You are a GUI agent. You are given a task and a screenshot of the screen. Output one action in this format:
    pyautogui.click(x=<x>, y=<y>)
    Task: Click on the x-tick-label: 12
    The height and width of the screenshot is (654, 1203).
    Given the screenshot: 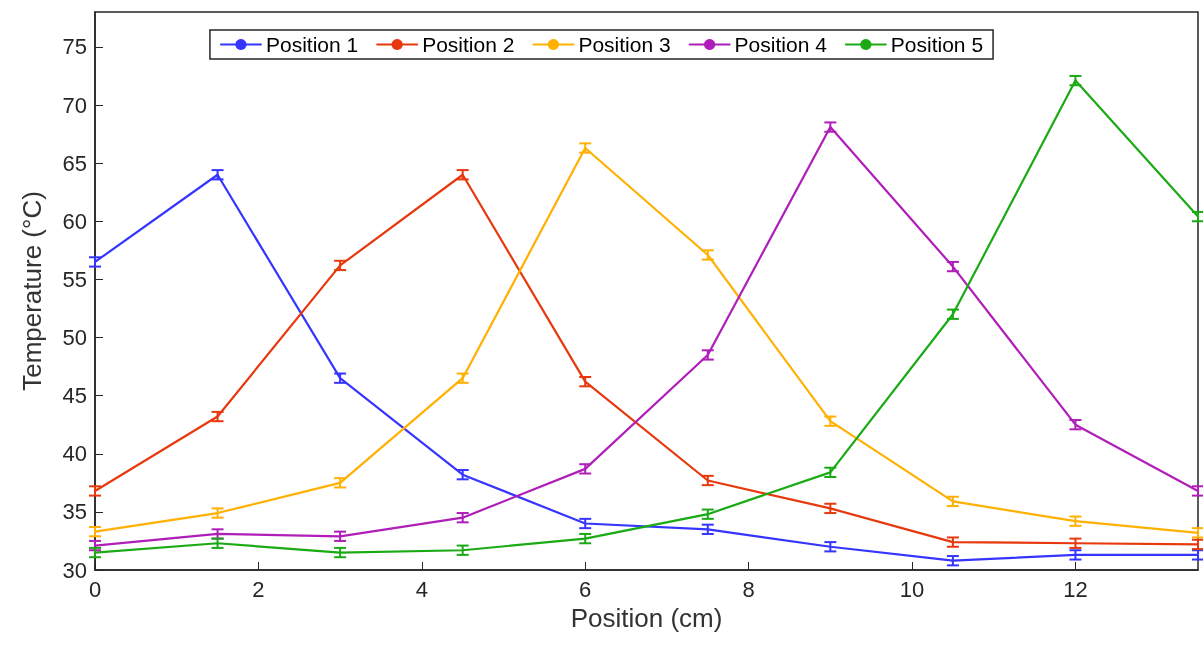 What is the action you would take?
    pyautogui.click(x=1075, y=589)
    